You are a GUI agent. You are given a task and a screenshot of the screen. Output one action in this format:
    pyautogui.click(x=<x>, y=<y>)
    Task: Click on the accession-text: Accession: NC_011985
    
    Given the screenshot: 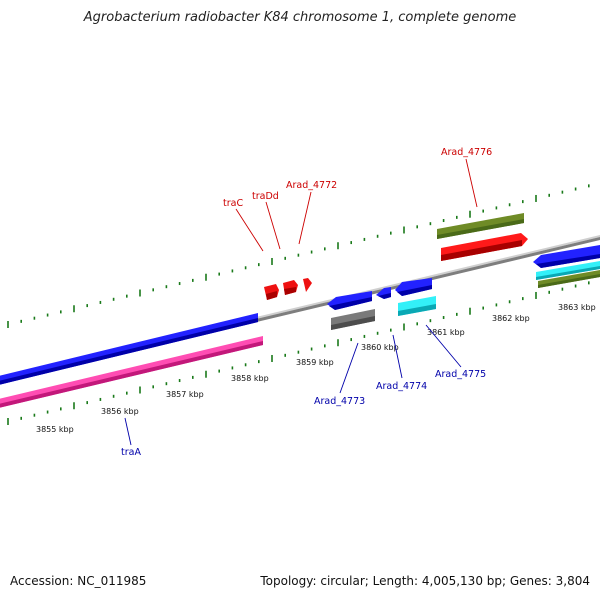 What is the action you would take?
    pyautogui.click(x=78, y=581)
    